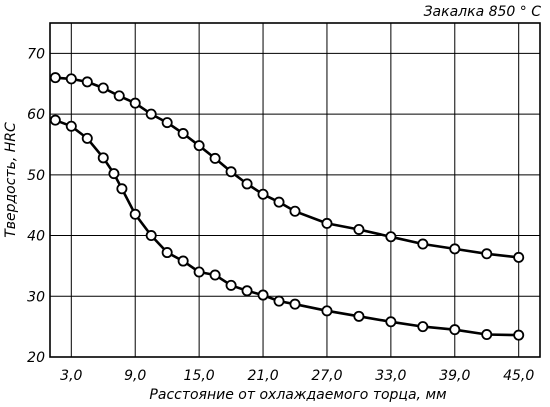  I want to click on y-tick-label: 20, so click(36, 358).